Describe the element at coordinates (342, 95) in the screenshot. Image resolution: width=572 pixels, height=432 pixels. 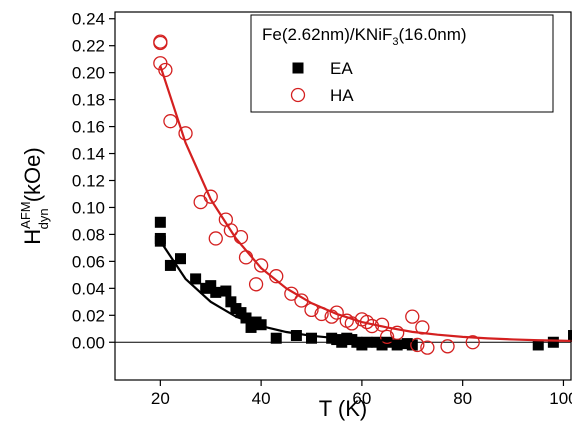
I see `legend-label: HA` at that location.